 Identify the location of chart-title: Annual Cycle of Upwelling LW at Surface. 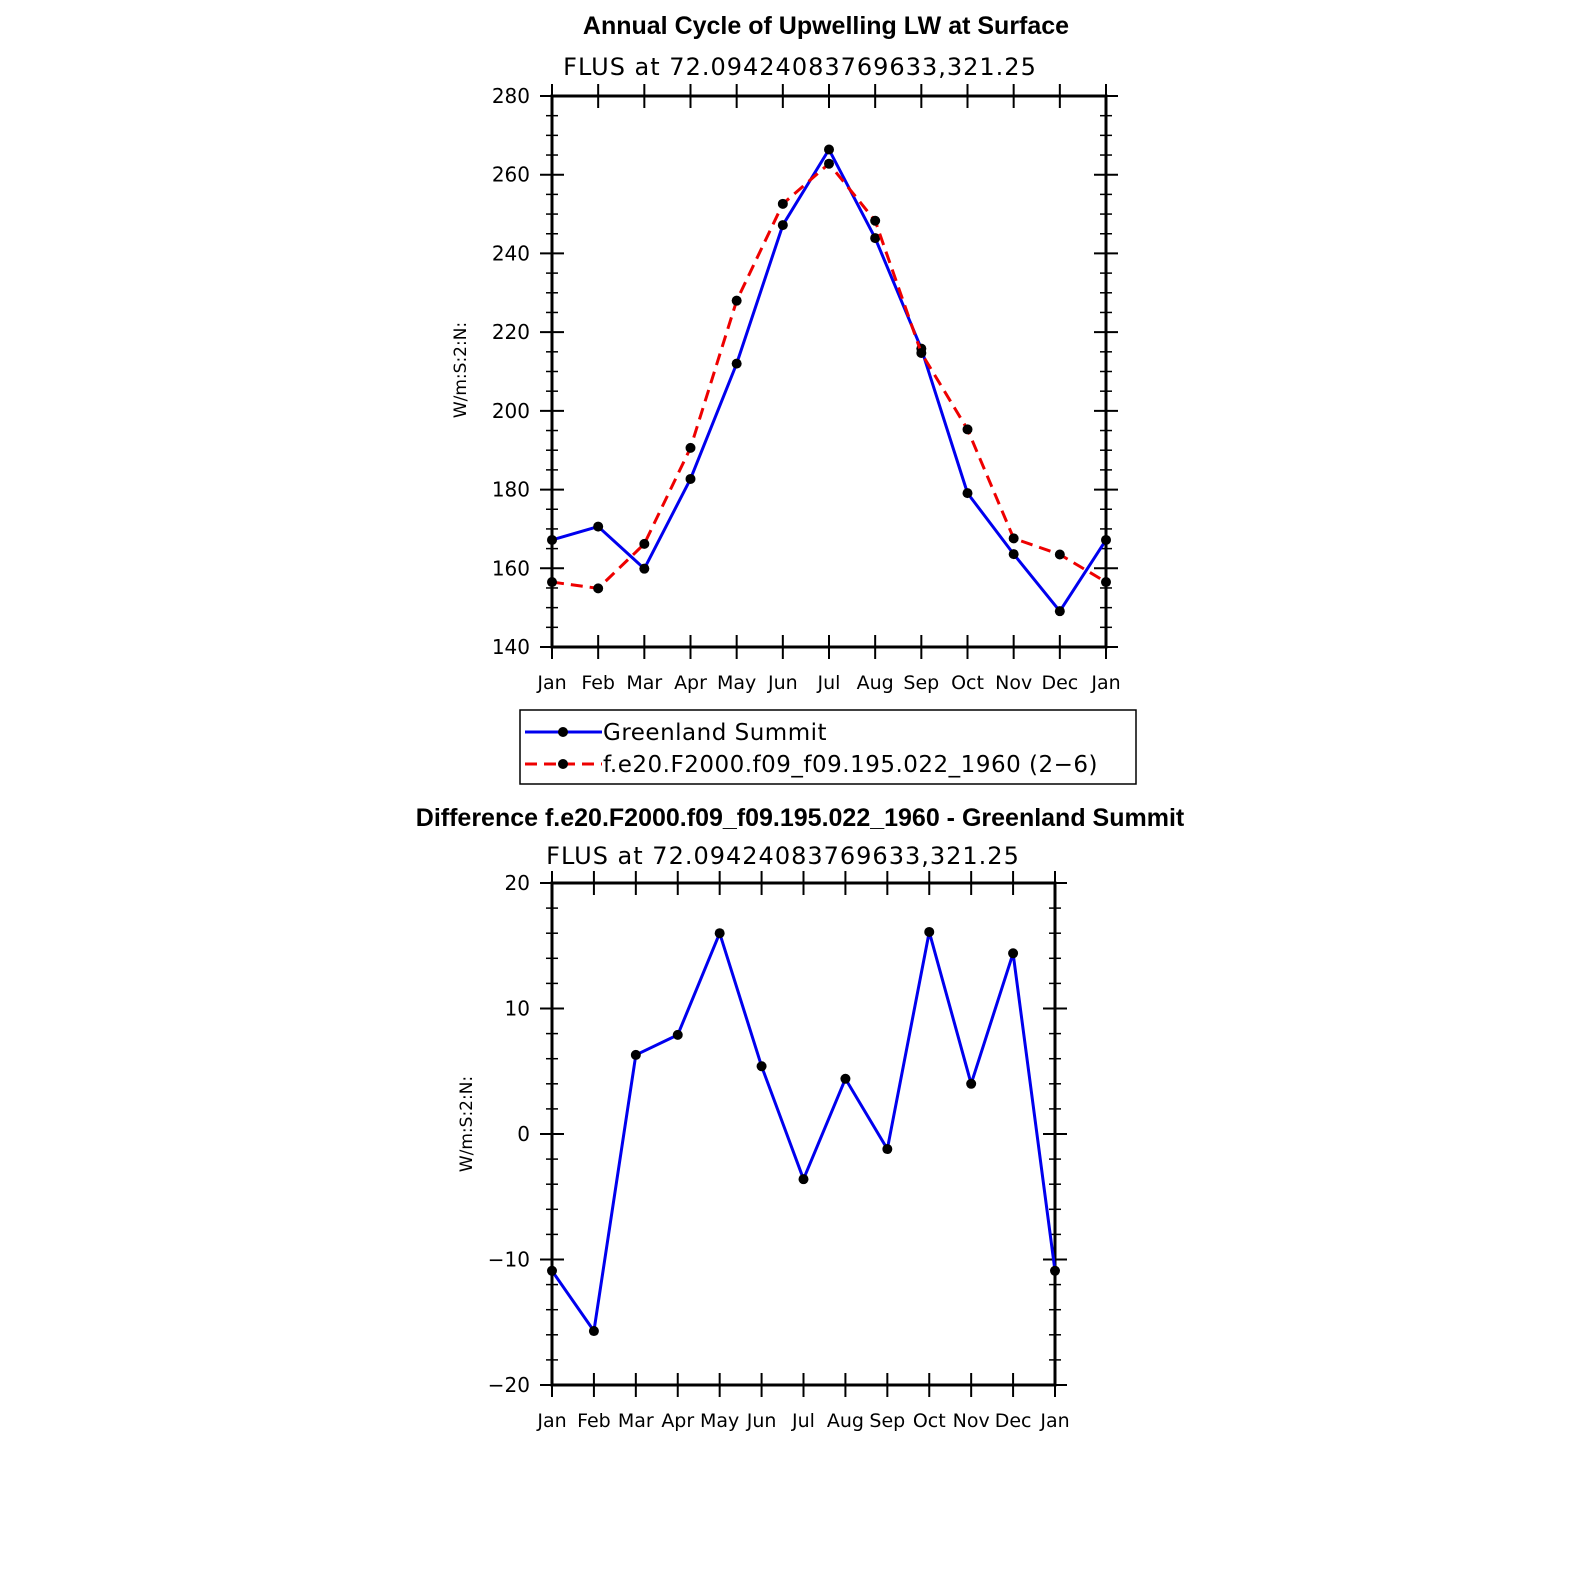
(826, 26).